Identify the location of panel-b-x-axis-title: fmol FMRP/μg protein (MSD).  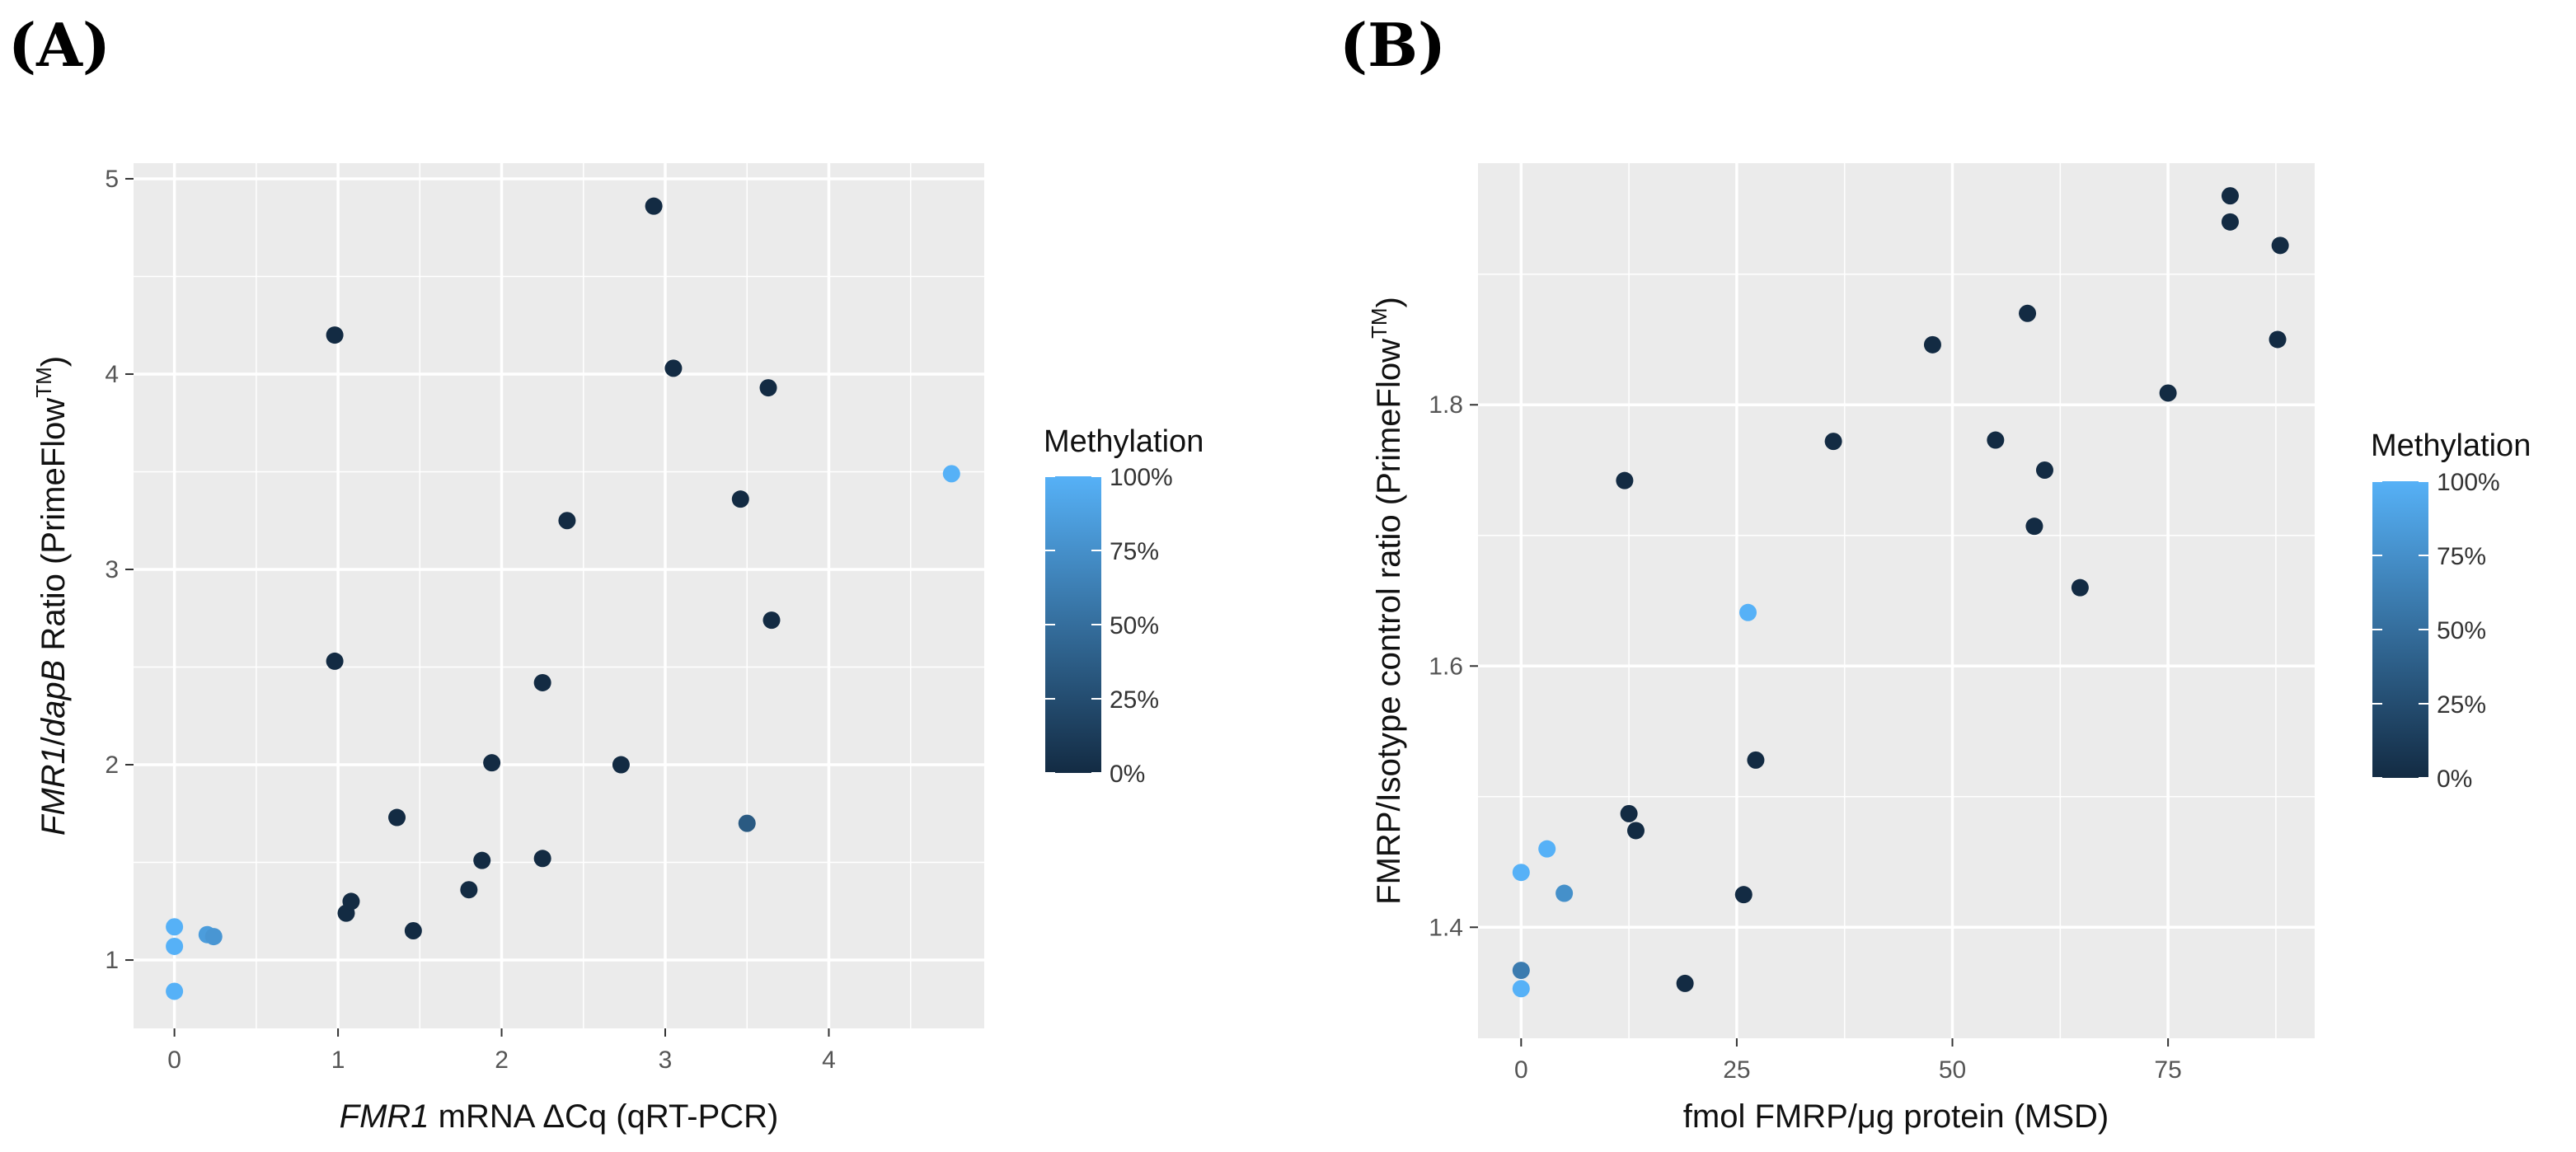
(1896, 1117).